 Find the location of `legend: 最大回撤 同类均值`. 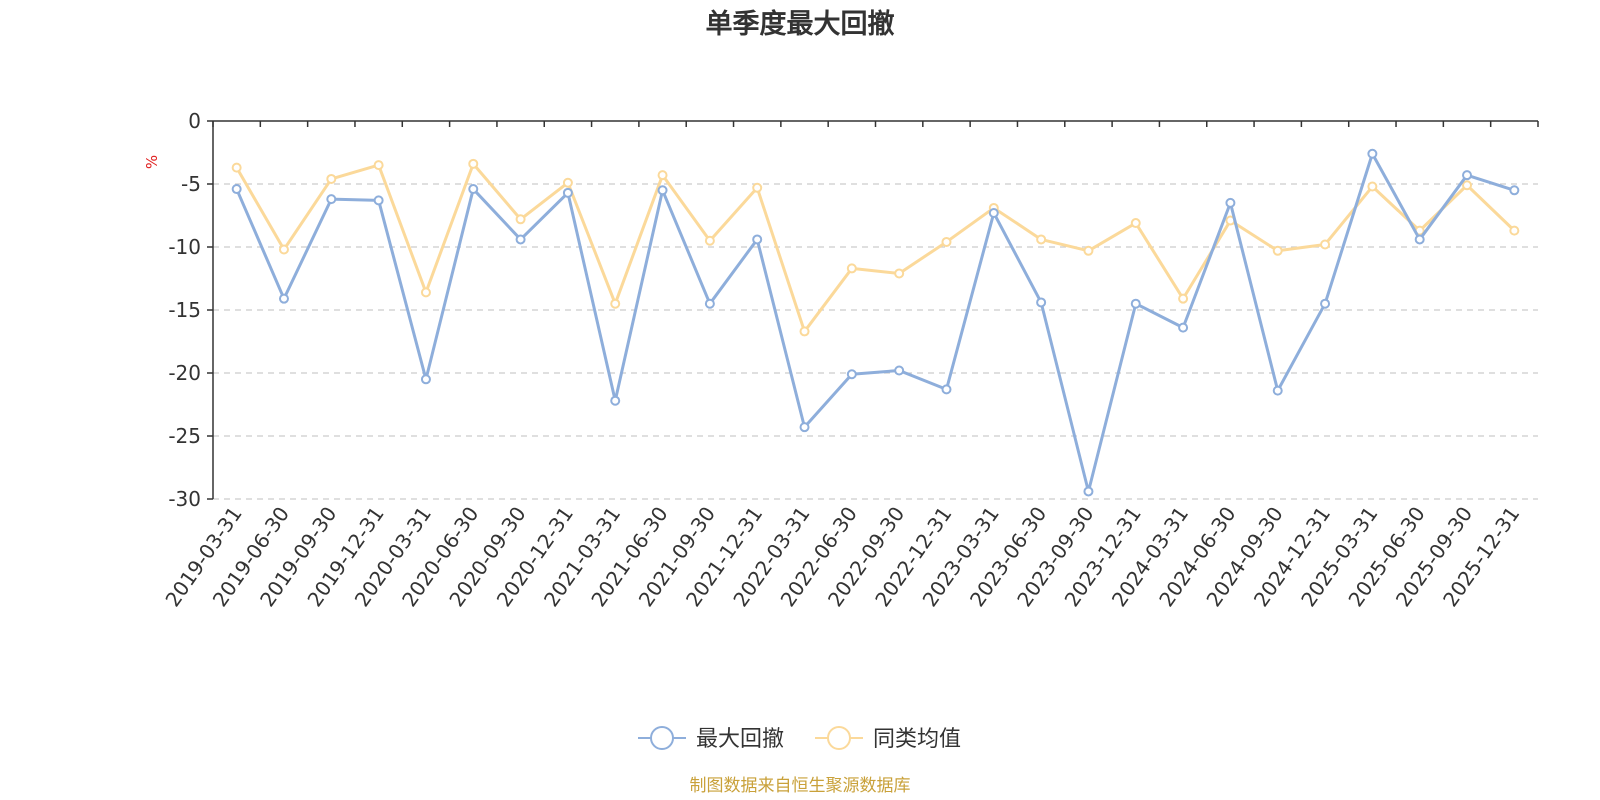

legend: 最大回撤 同类均值 is located at coordinates (799, 739).